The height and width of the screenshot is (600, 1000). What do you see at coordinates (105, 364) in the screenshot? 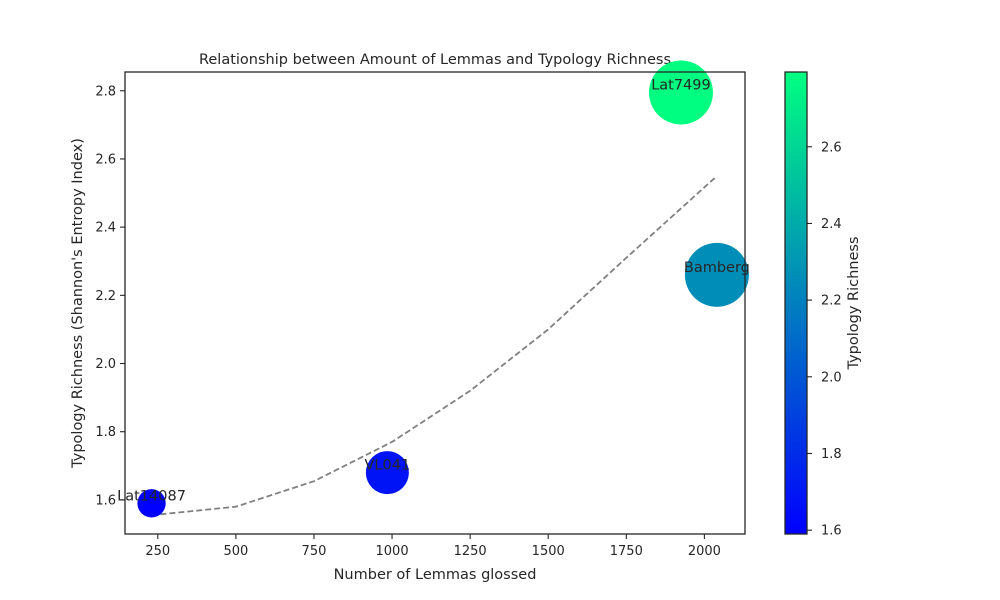
I see `y-tick-label: 2.0` at bounding box center [105, 364].